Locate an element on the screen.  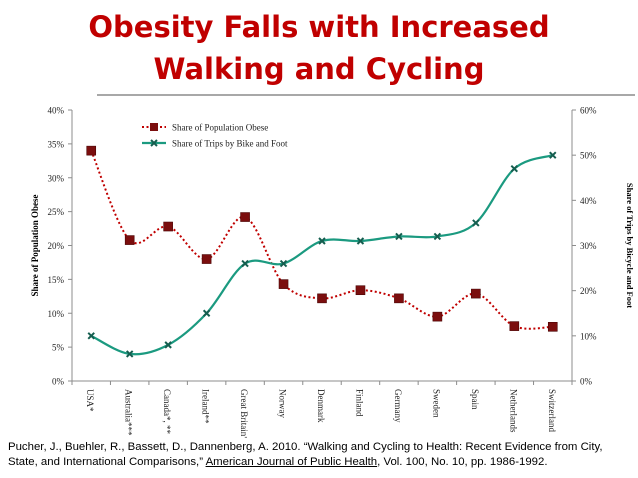
category-label: Denmark is located at coordinates (321, 406).